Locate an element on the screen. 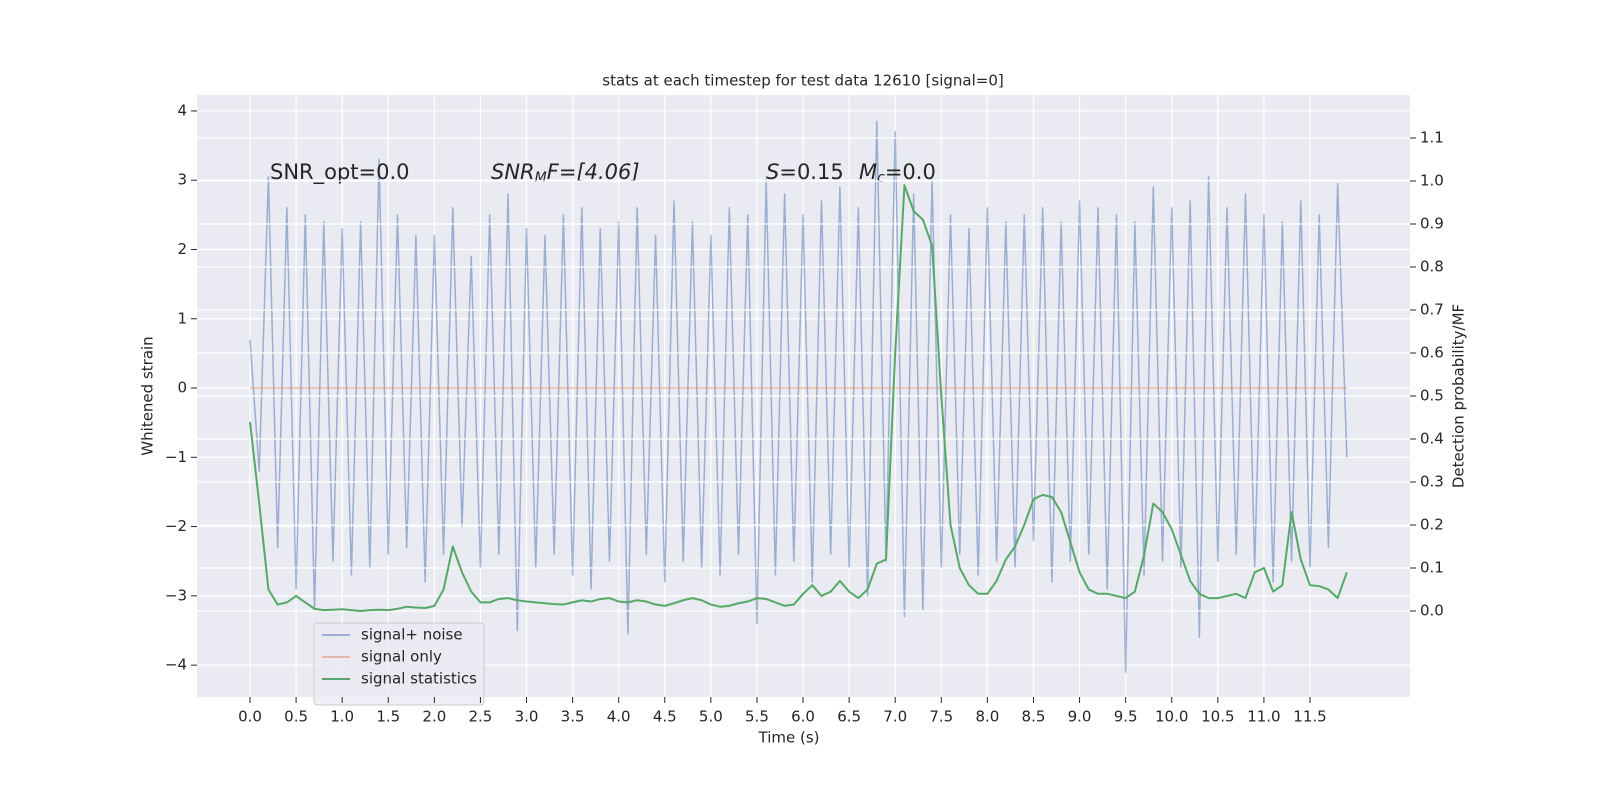 Image resolution: width=1600 pixels, height=800 pixels. x-axis-label: Time (s) is located at coordinates (789, 738).